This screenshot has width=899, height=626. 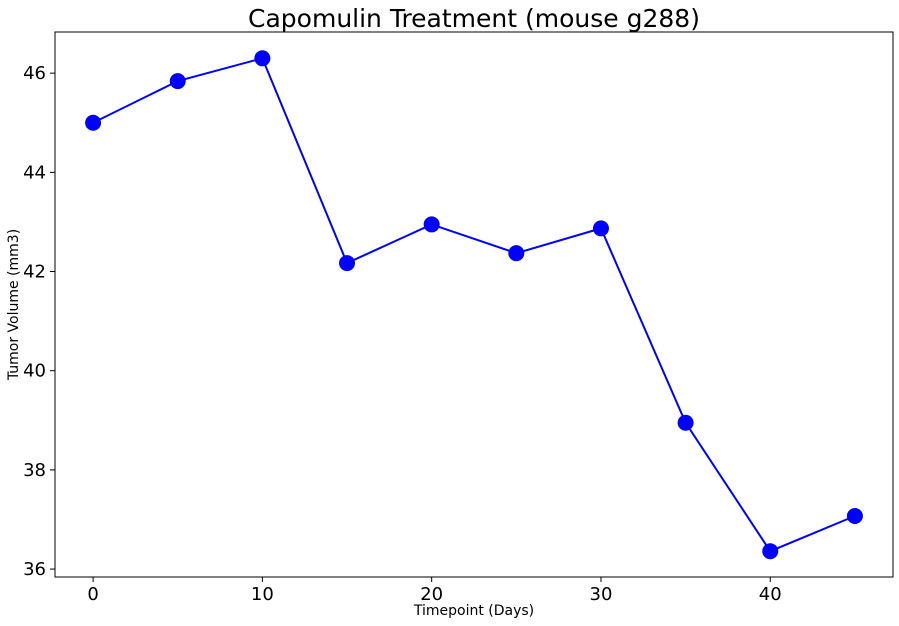 I want to click on x-tick-label: 10, so click(x=262, y=594).